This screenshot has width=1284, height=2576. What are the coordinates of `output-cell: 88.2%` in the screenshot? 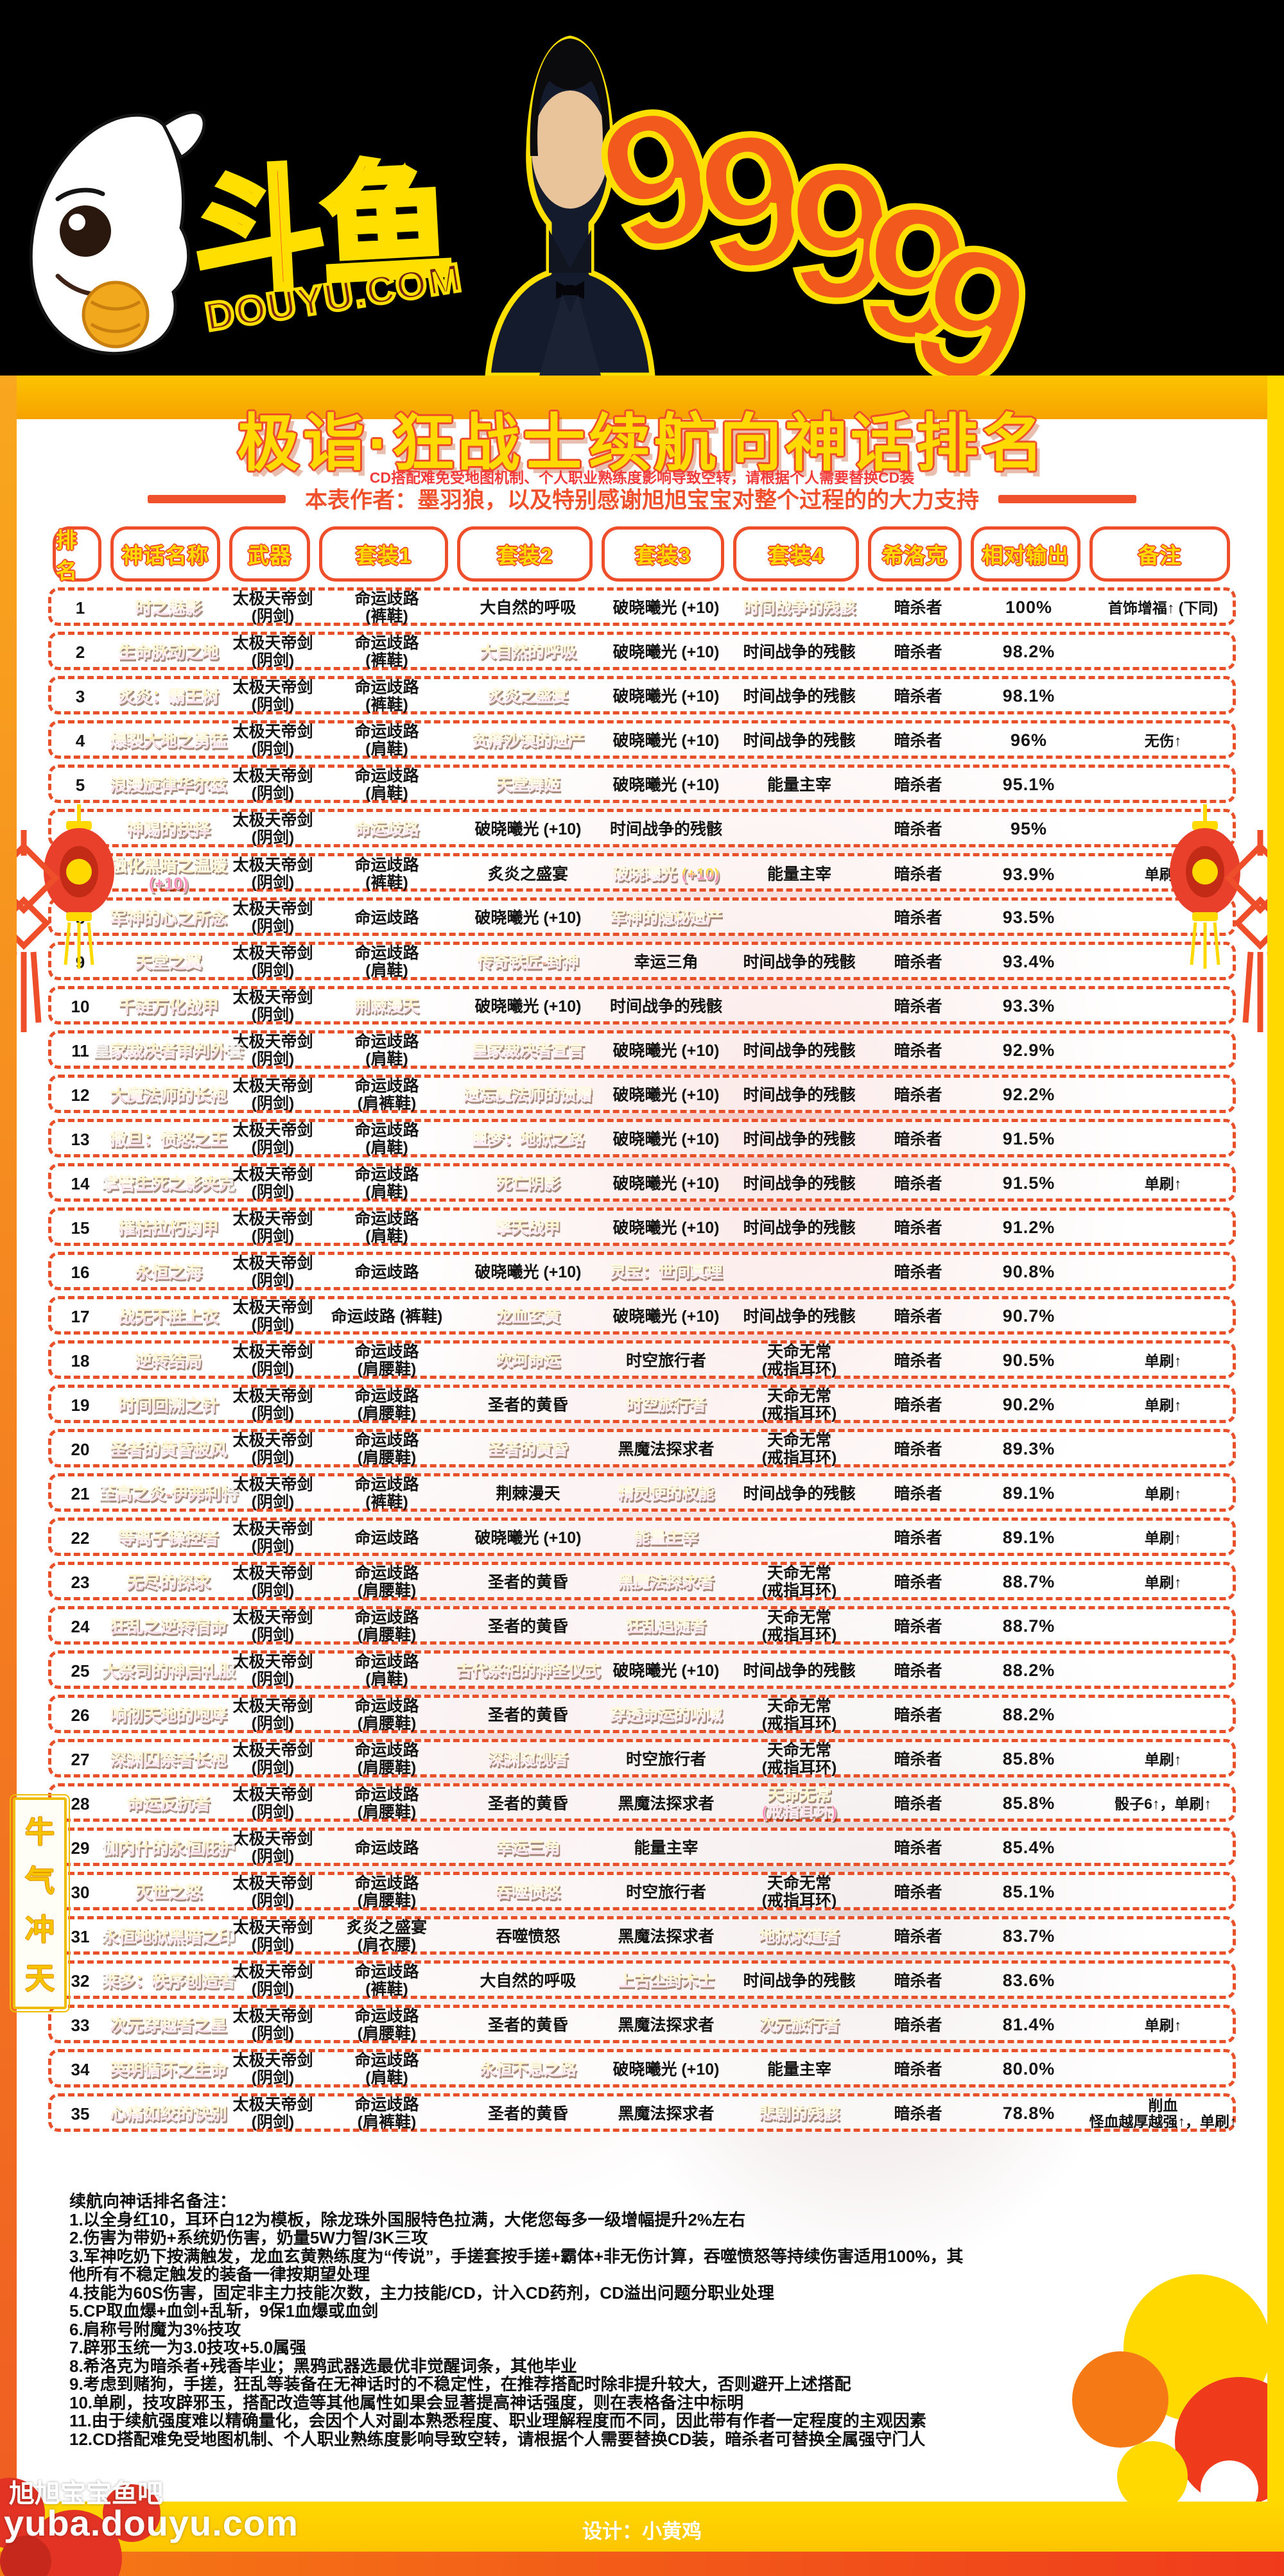 It's located at (1028, 1715).